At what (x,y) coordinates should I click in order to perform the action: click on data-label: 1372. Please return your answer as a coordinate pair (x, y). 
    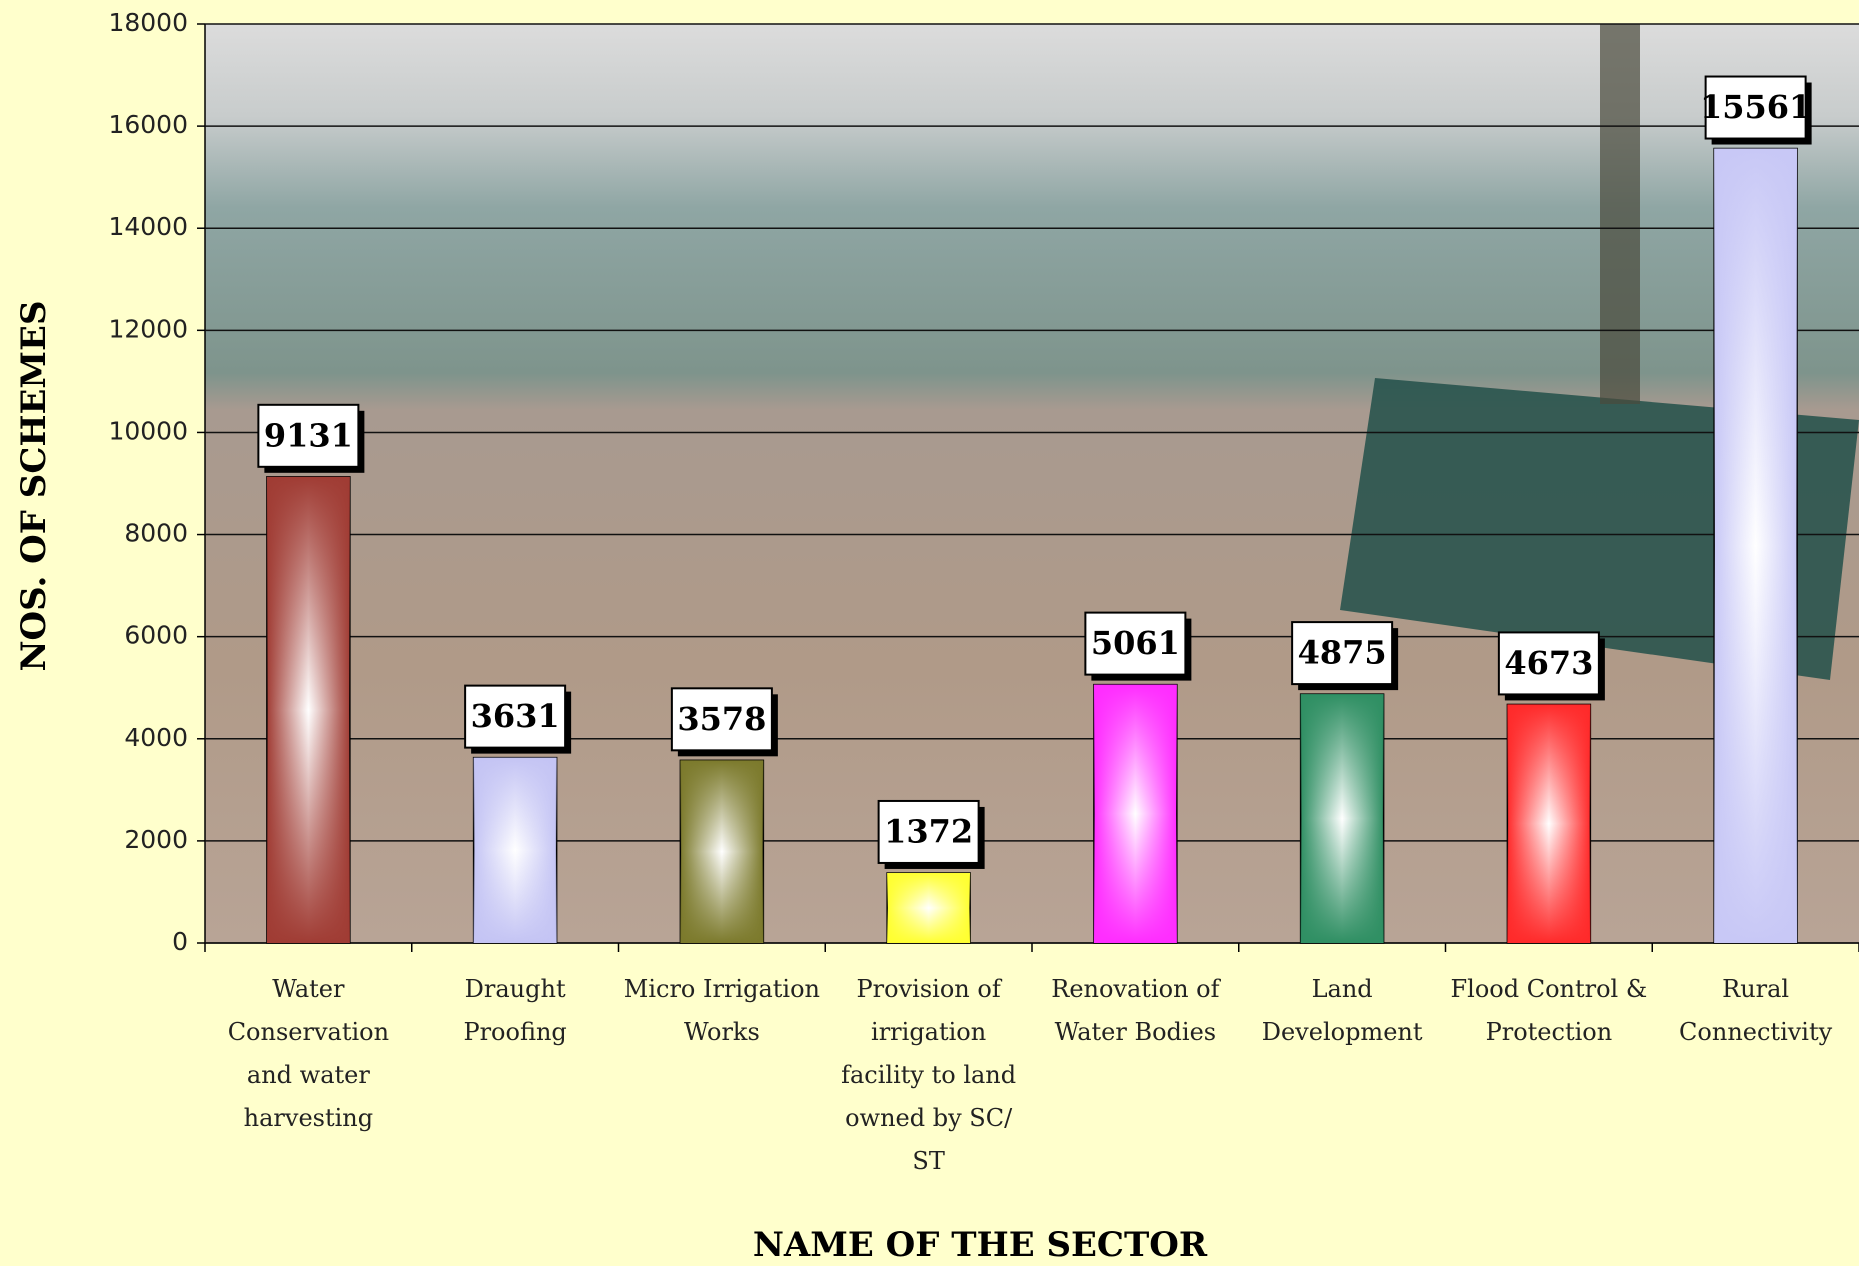
    Looking at the image, I should click on (928, 831).